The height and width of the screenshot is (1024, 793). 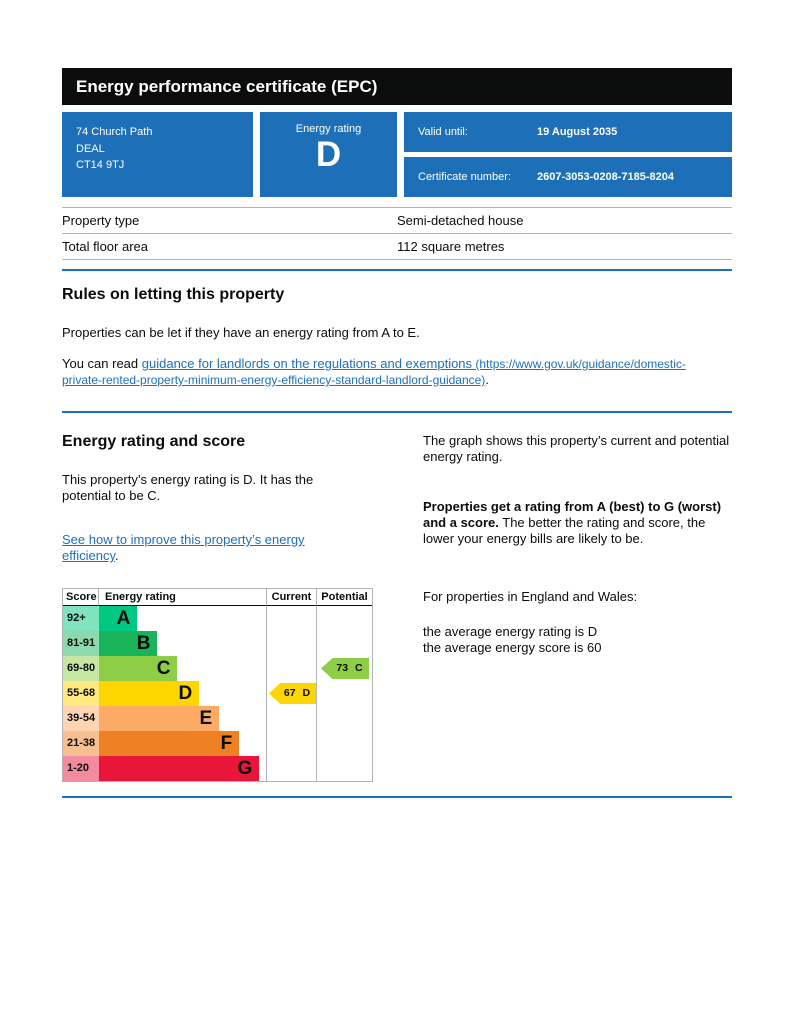 I want to click on band-bar-cell: B, so click(x=182, y=643).